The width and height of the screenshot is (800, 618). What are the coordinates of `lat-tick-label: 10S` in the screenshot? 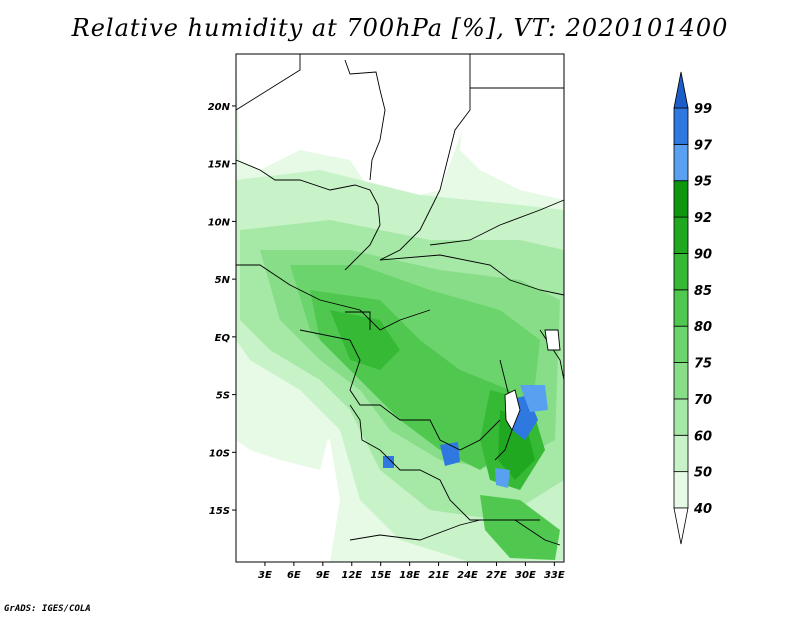 It's located at (219, 453).